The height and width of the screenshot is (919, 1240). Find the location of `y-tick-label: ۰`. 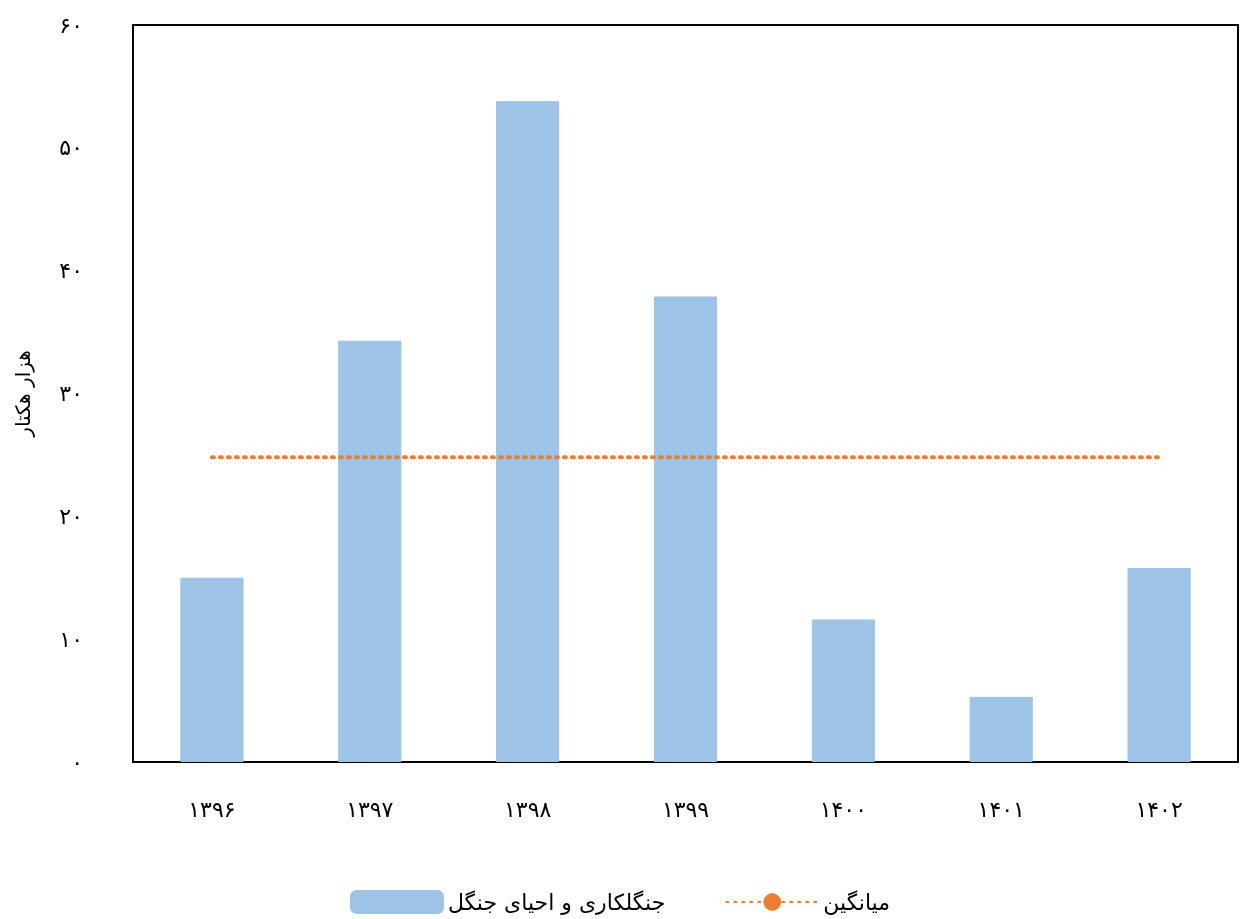

y-tick-label: ۰ is located at coordinates (77, 762).